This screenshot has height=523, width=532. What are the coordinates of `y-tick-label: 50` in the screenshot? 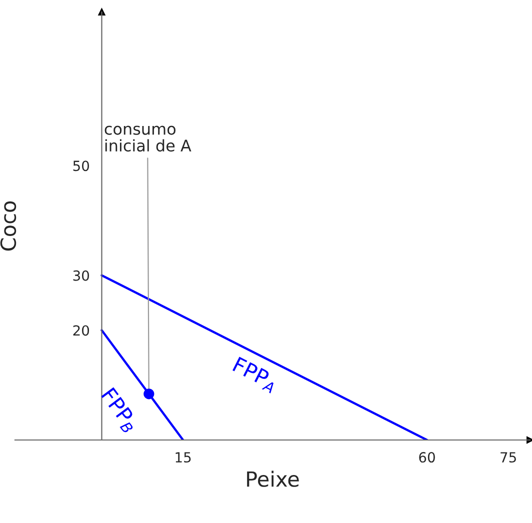 It's located at (81, 166).